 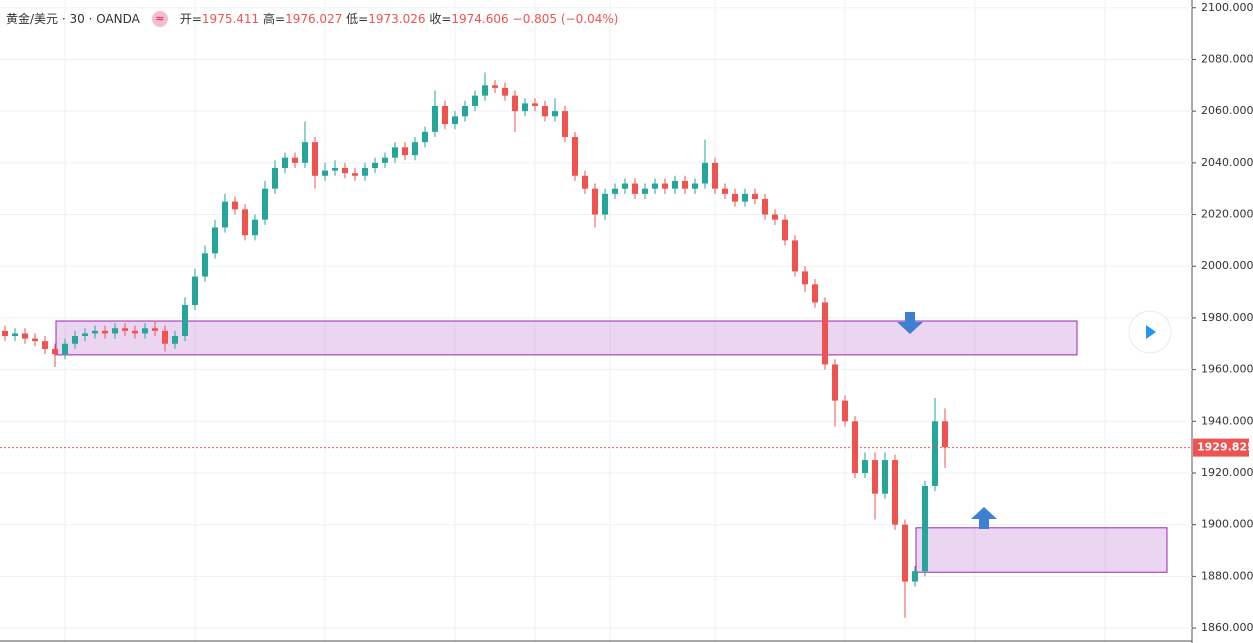 What do you see at coordinates (1227, 58) in the screenshot?
I see `y-tick-label: 2080.000` at bounding box center [1227, 58].